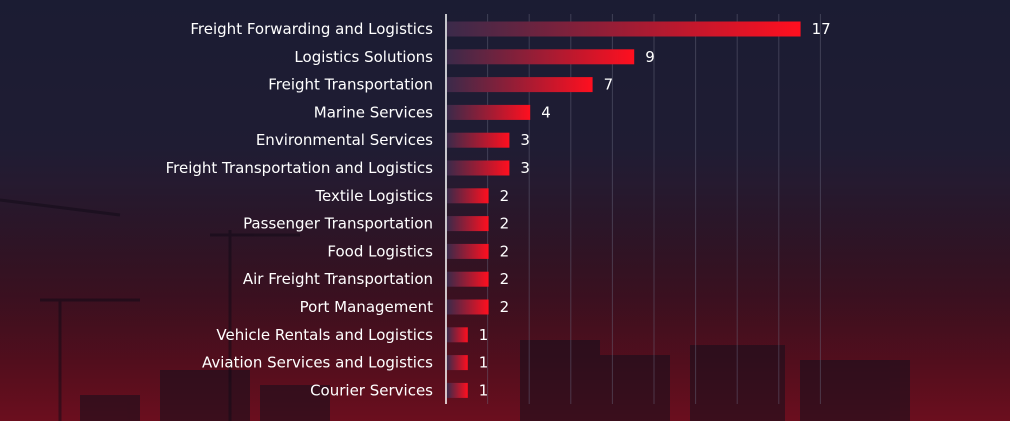 The image size is (1010, 421). Describe the element at coordinates (311, 29) in the screenshot. I see `category-label: Freight Forwarding and Logistics` at that location.